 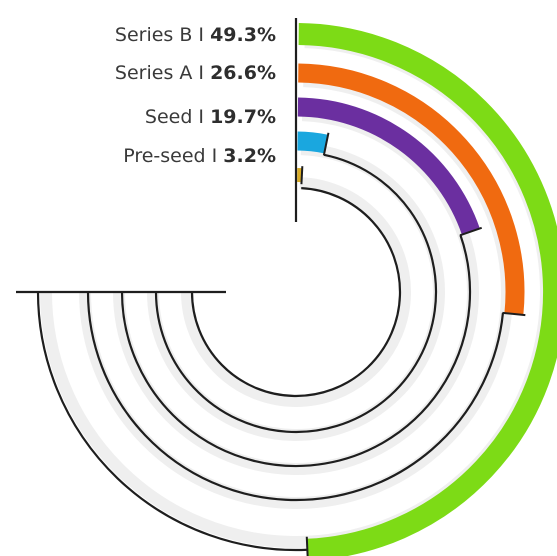 What do you see at coordinates (243, 117) in the screenshot?
I see `value-label: 19.7%` at bounding box center [243, 117].